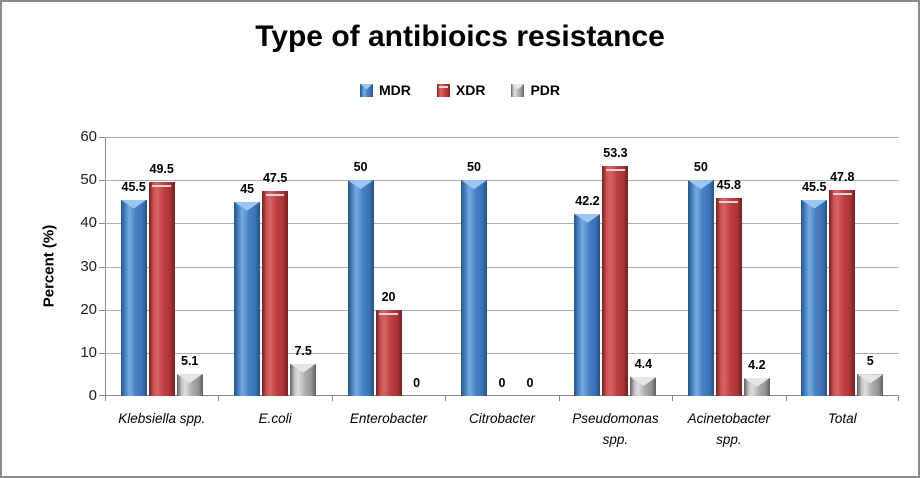 The image size is (920, 478). I want to click on x-category-label: Citrobacter, so click(502, 418).